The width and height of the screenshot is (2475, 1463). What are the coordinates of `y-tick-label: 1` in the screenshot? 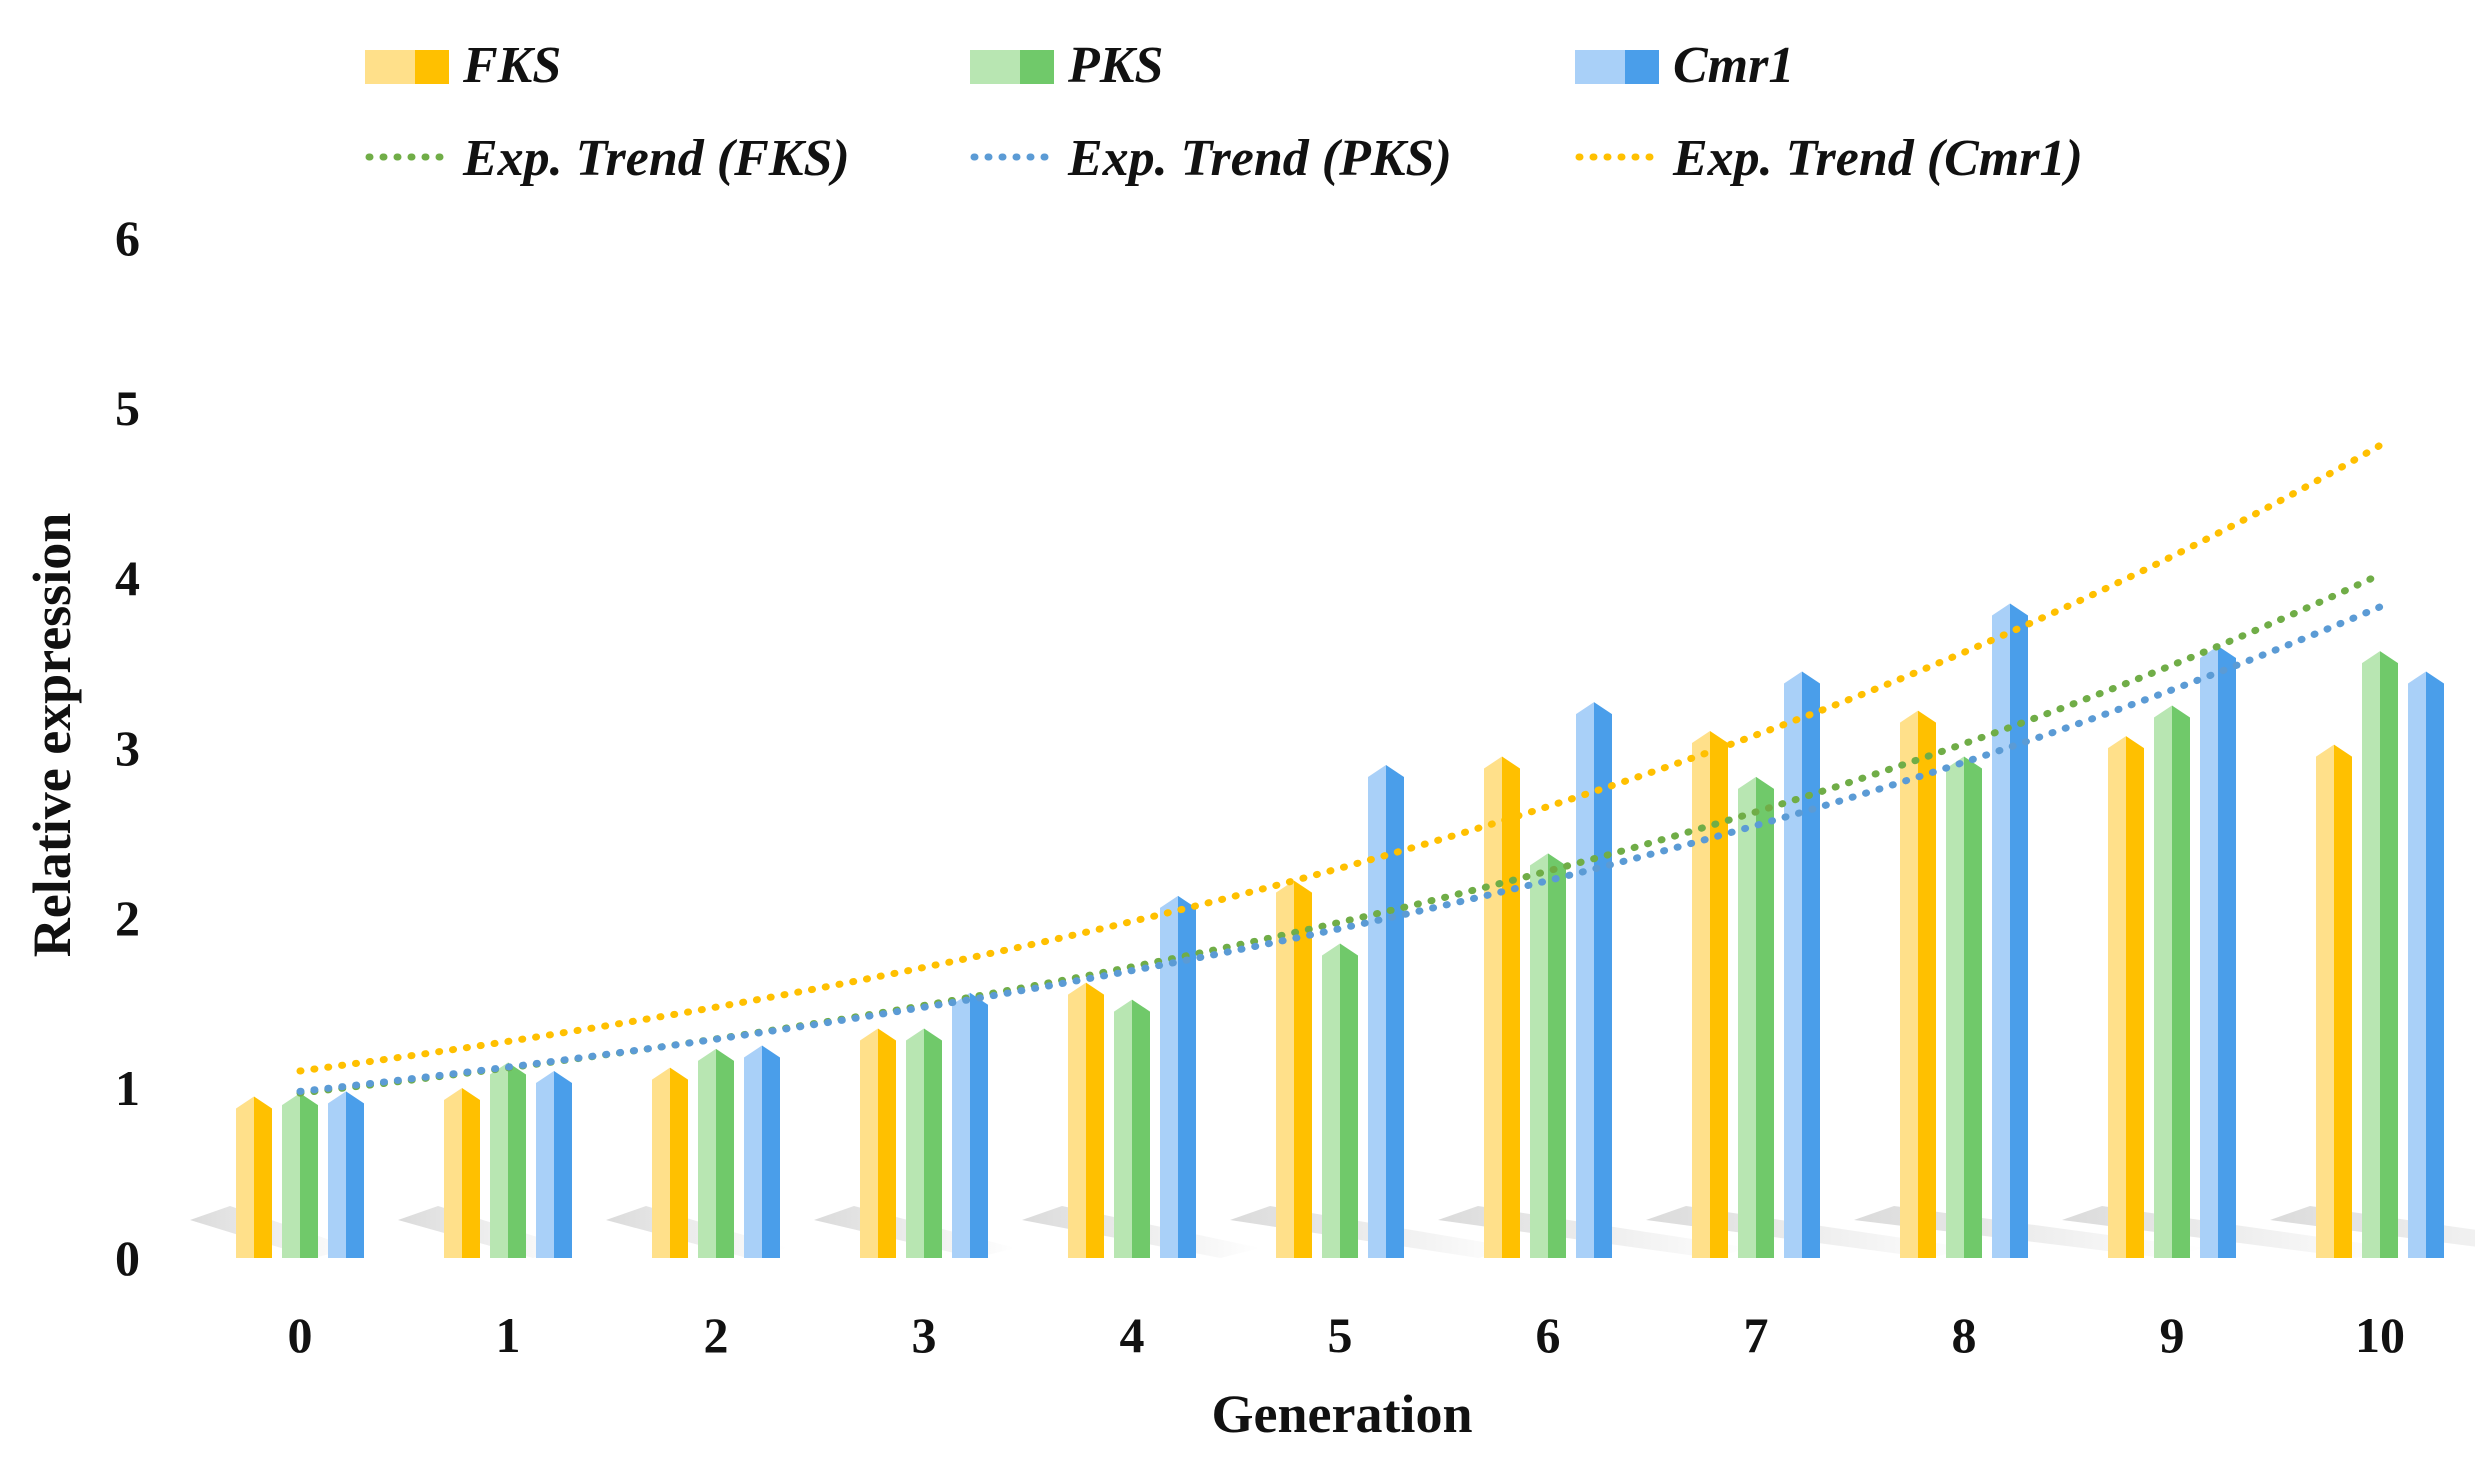 It's located at (127, 1088).